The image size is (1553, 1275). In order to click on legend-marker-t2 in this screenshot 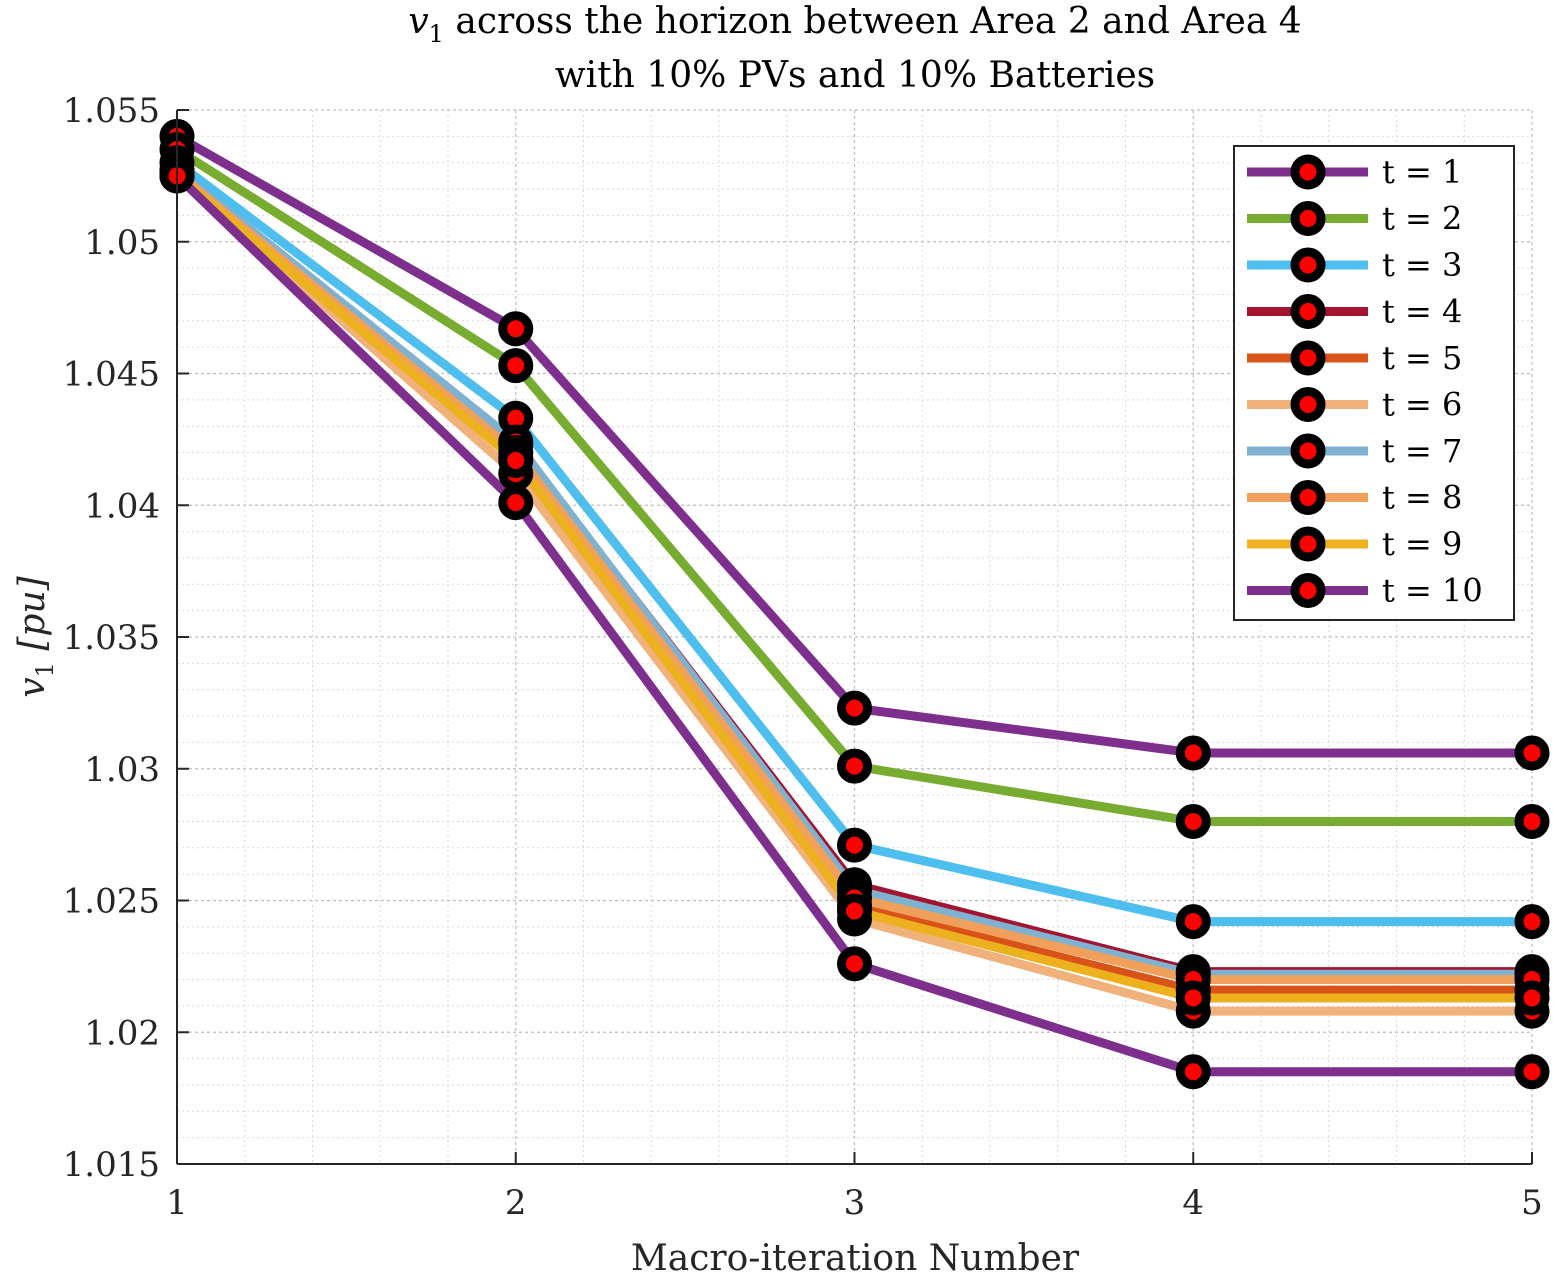, I will do `click(1308, 218)`.